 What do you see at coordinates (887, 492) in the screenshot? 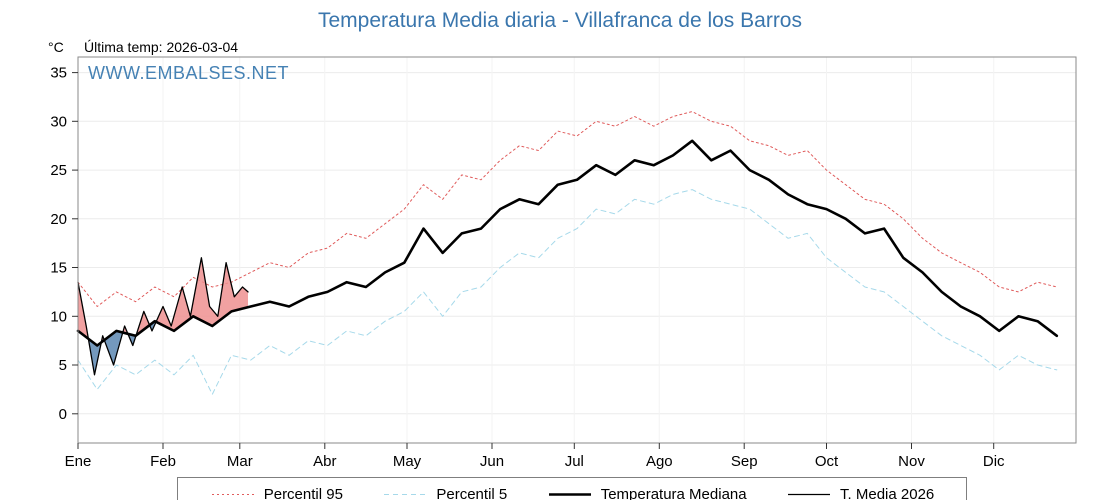
I see `legend-label: T. Media 2026` at bounding box center [887, 492].